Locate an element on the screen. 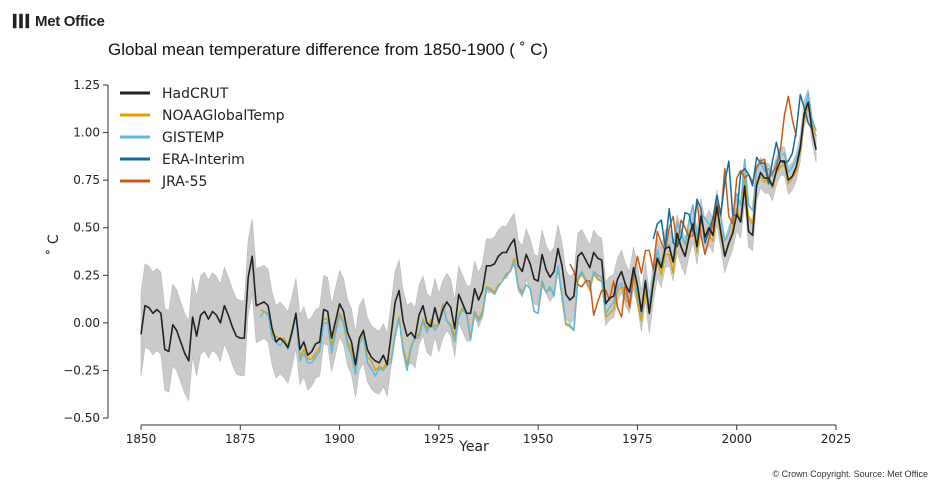 This screenshot has height=501, width=942. met-office-logo: Met Office is located at coordinates (58, 21).